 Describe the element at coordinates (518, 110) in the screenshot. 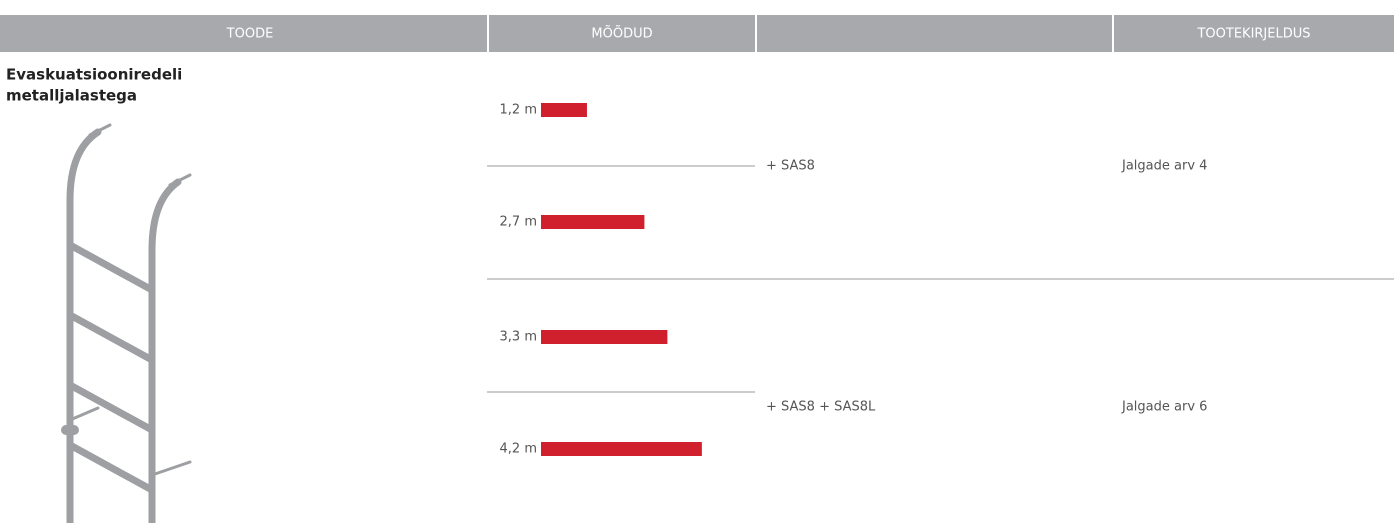

I see `length-label: 1,2 m` at that location.